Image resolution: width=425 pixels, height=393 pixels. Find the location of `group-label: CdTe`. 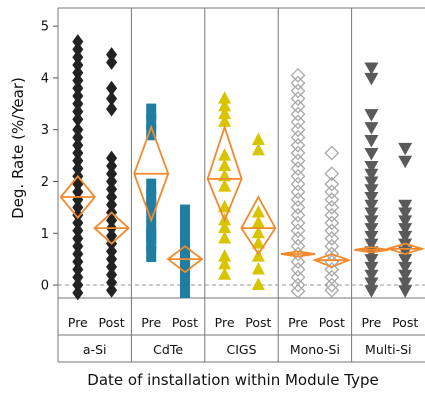

group-label: CdTe is located at coordinates (168, 349).